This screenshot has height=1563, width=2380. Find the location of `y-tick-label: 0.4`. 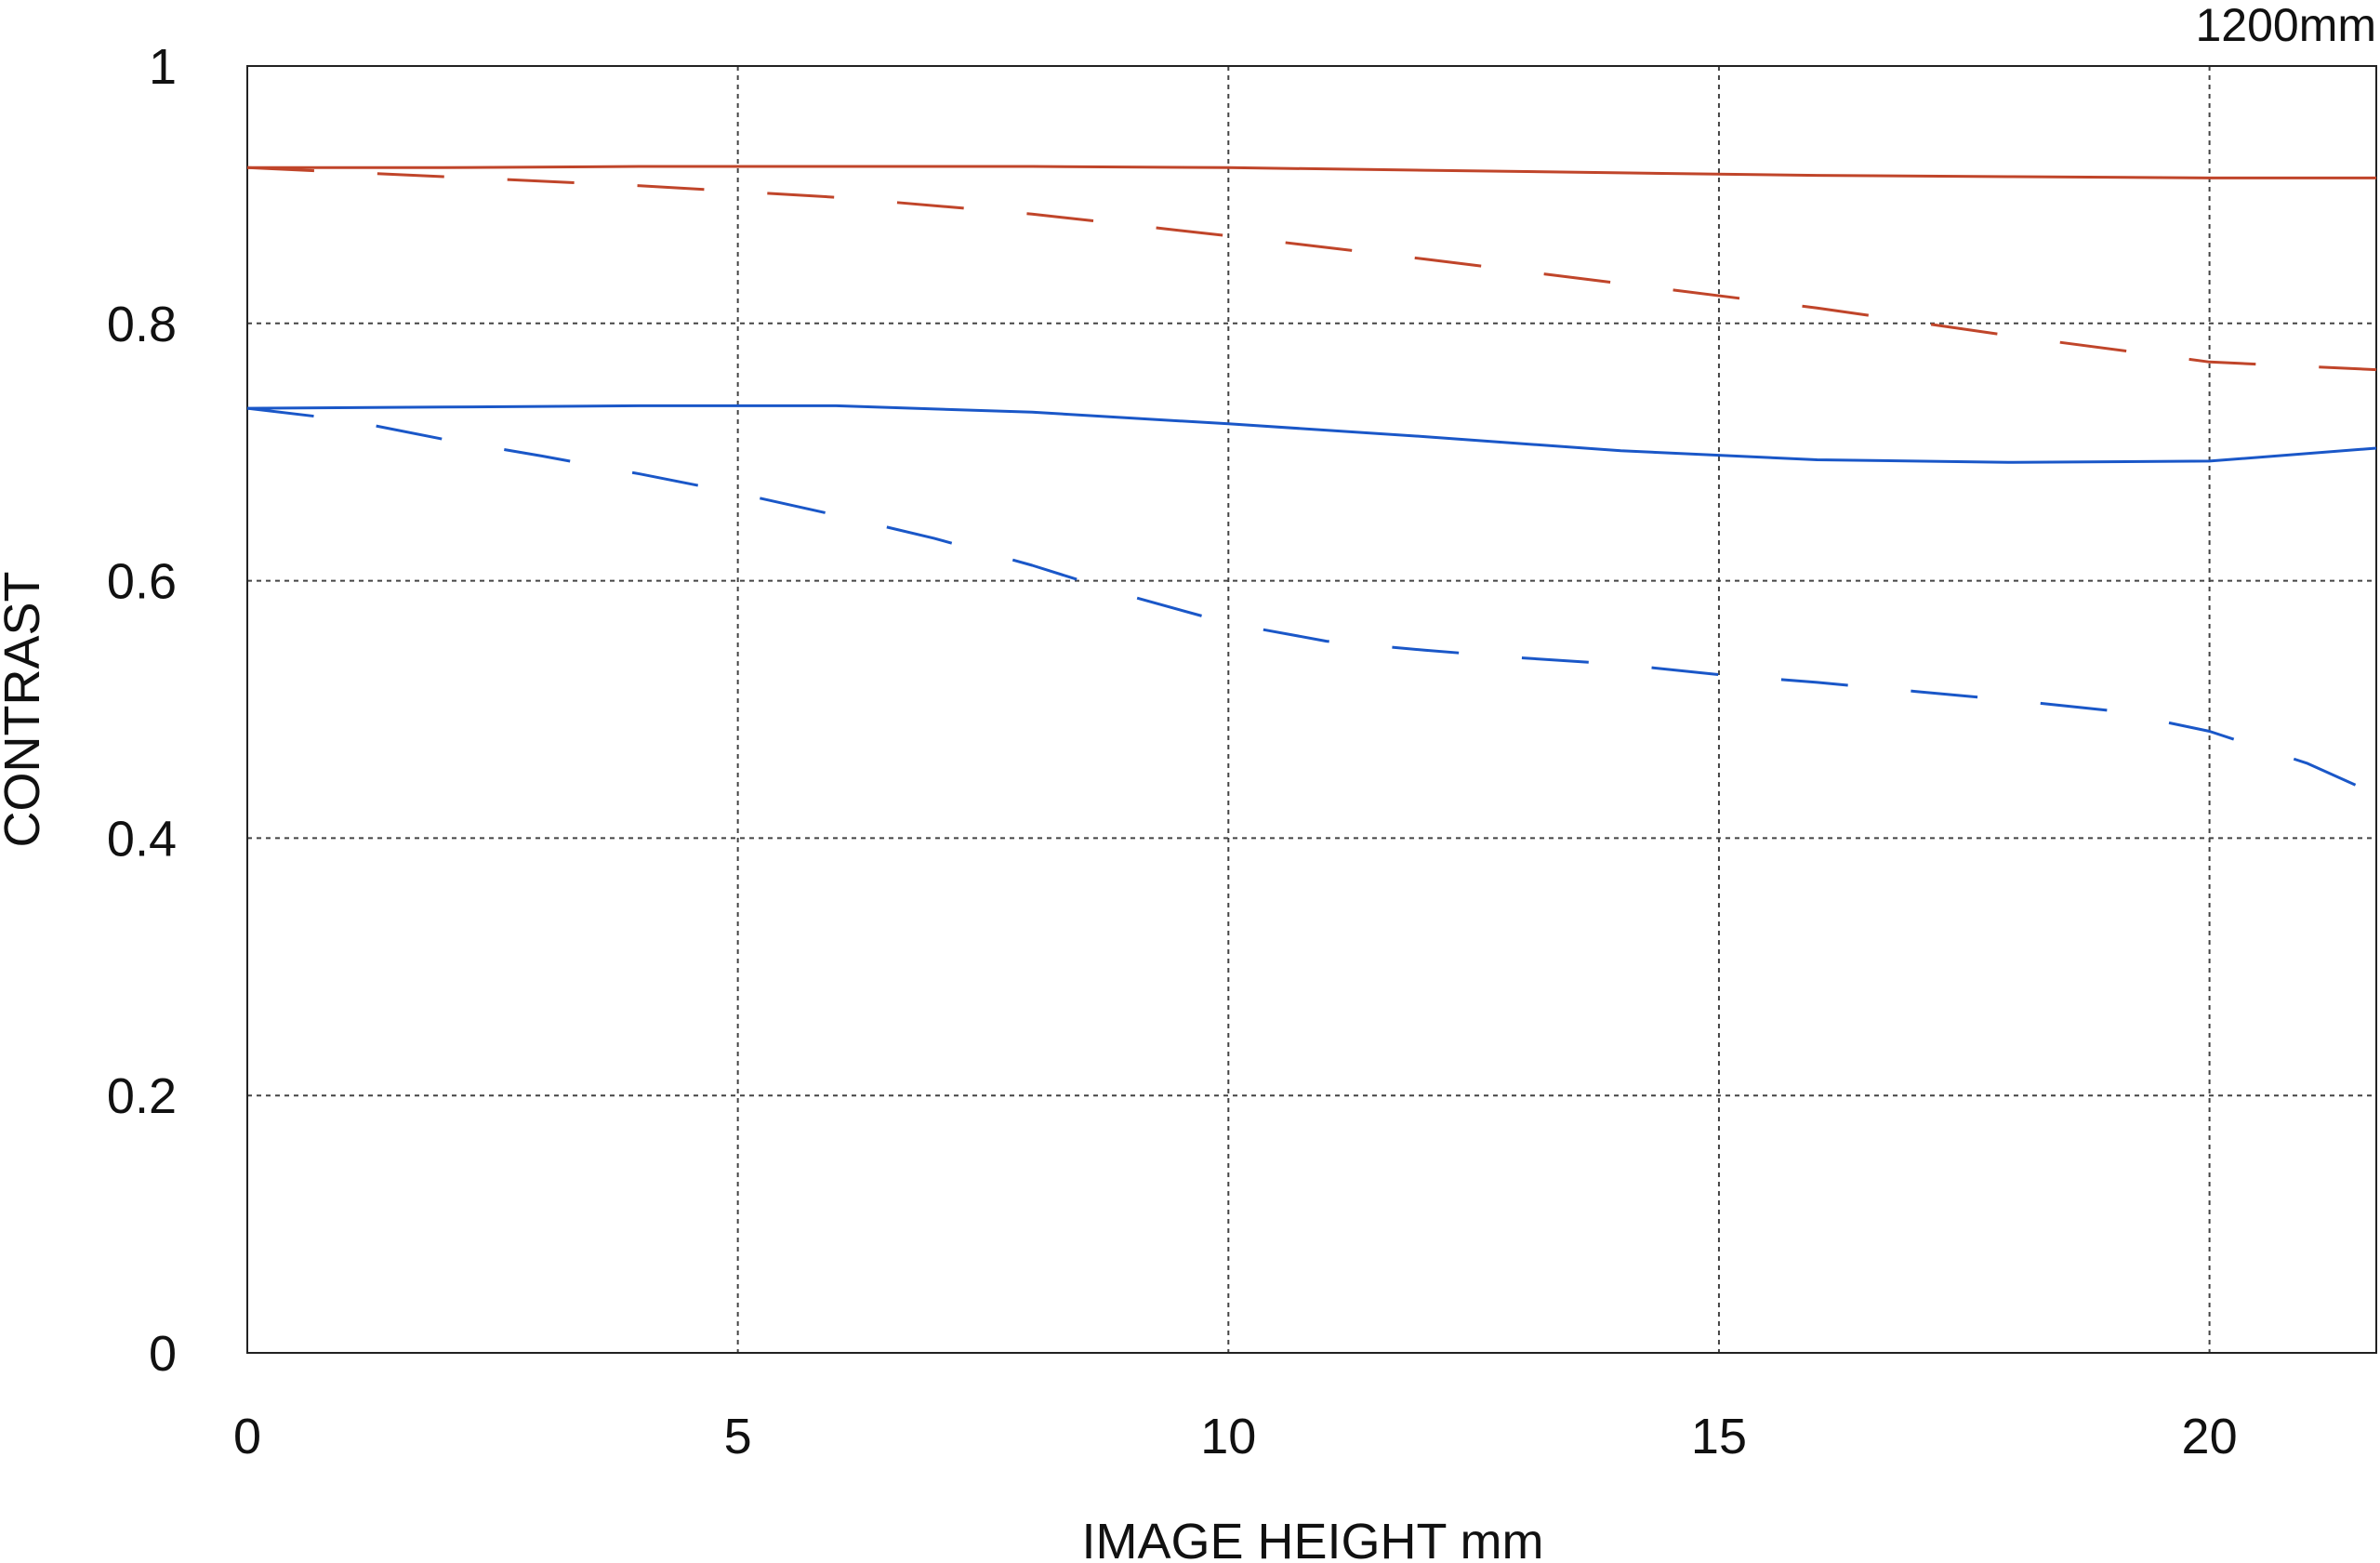

y-tick-label: 0.4 is located at coordinates (142, 839).